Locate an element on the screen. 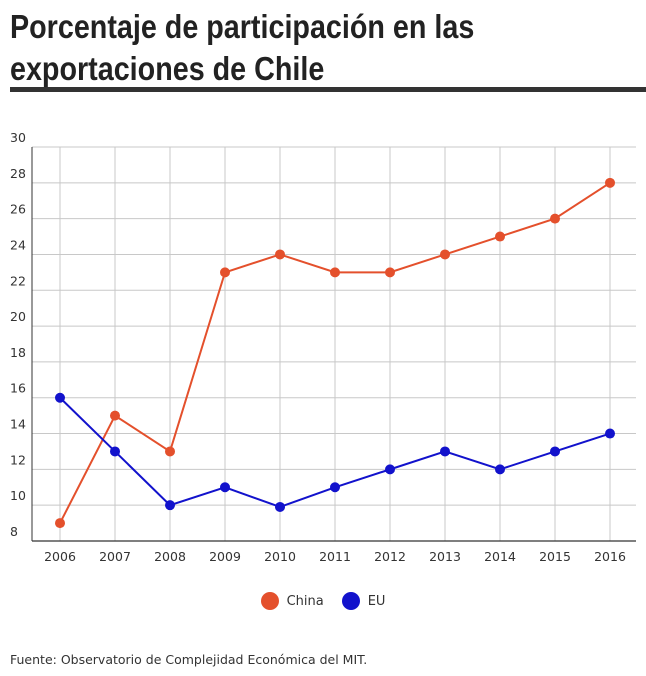 This screenshot has height=676, width=646. legend-item-eu: EU is located at coordinates (363, 601).